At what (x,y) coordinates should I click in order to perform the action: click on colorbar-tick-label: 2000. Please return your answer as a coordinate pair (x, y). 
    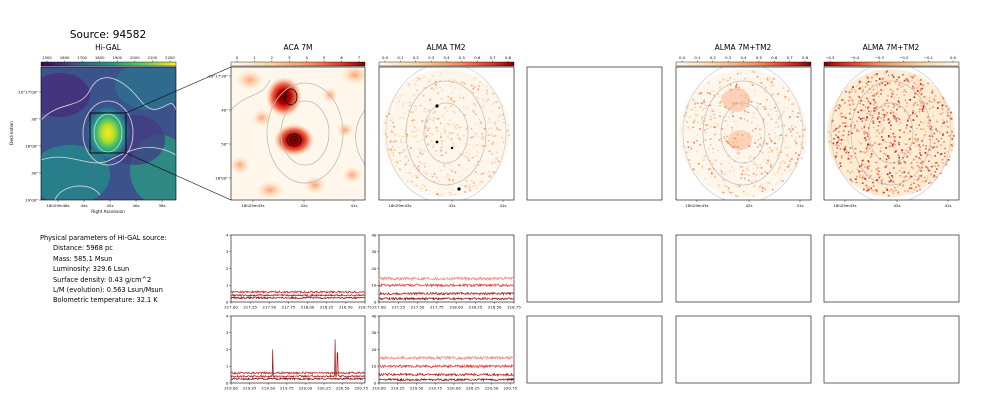
    Looking at the image, I should click on (135, 57).